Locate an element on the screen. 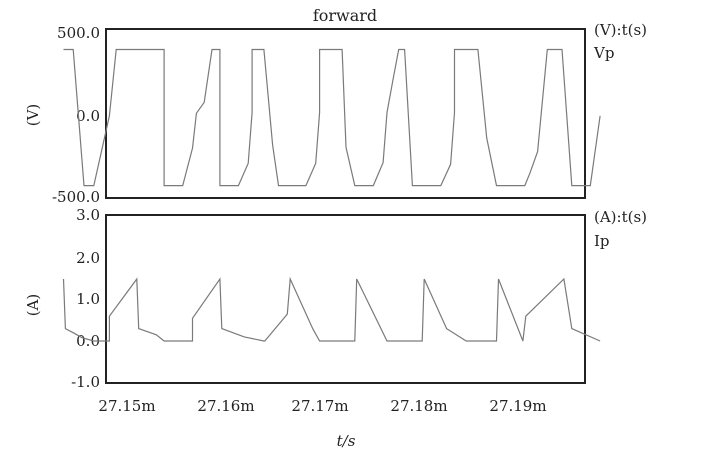 This screenshot has width=721, height=460. bottom-ytick-label: 1.0 is located at coordinates (88, 299).